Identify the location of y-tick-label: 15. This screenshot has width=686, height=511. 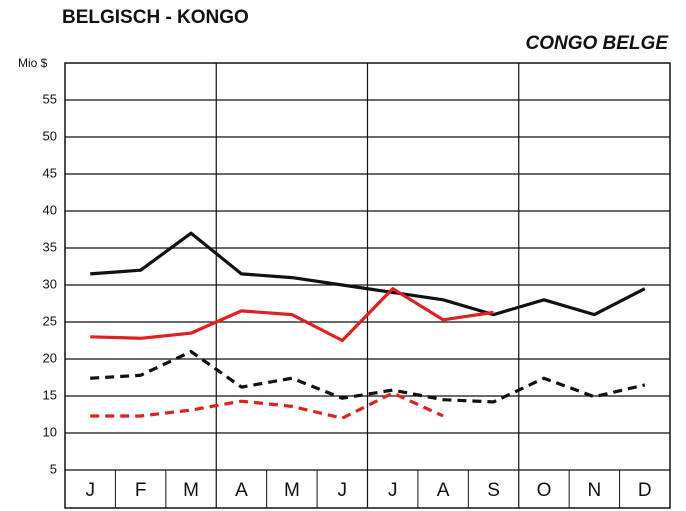
(50, 394).